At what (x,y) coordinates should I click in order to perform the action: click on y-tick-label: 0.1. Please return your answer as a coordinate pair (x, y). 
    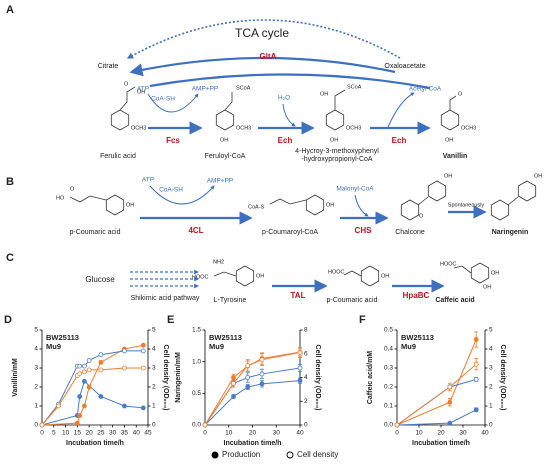
    Looking at the image, I should click on (388, 406).